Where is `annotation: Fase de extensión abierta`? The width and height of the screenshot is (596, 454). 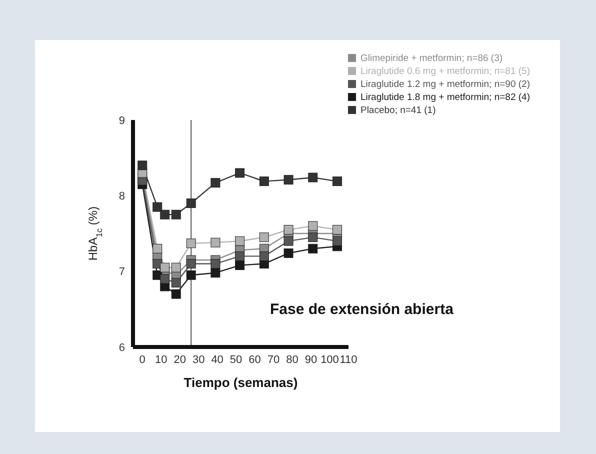 annotation: Fase de extensión abierta is located at coordinates (362, 309).